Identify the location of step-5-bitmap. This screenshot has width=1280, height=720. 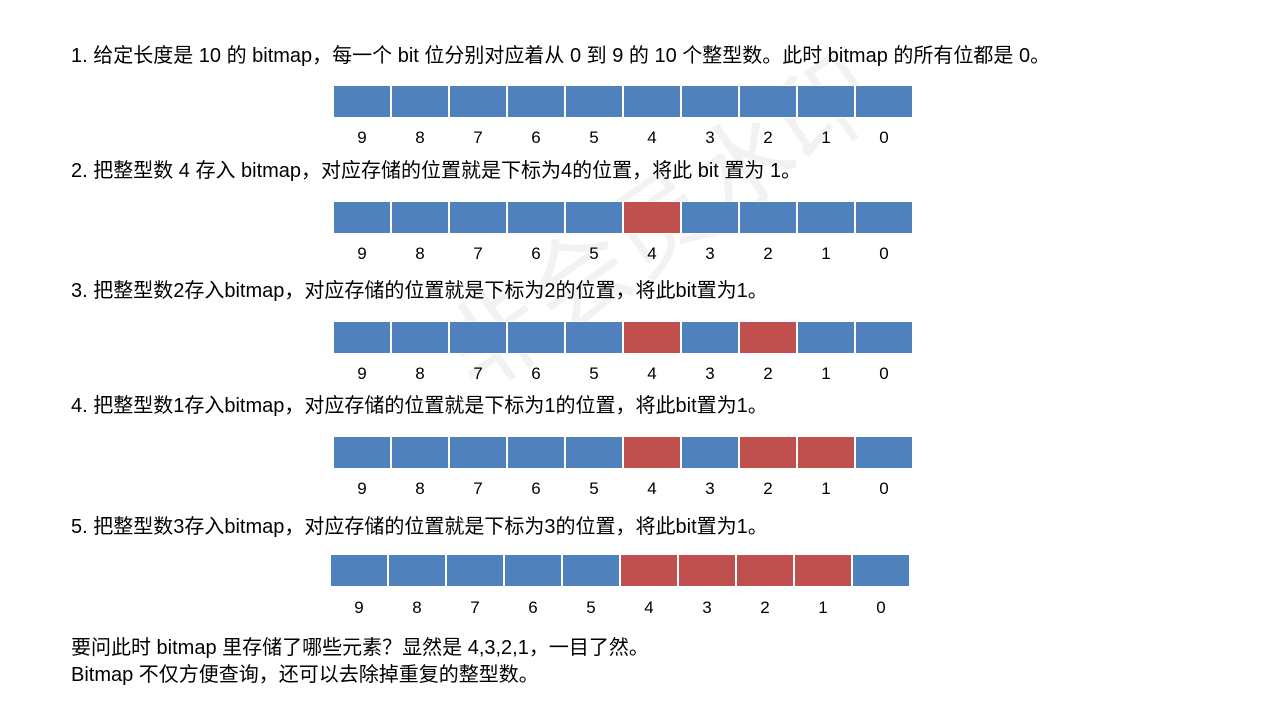
(620, 570).